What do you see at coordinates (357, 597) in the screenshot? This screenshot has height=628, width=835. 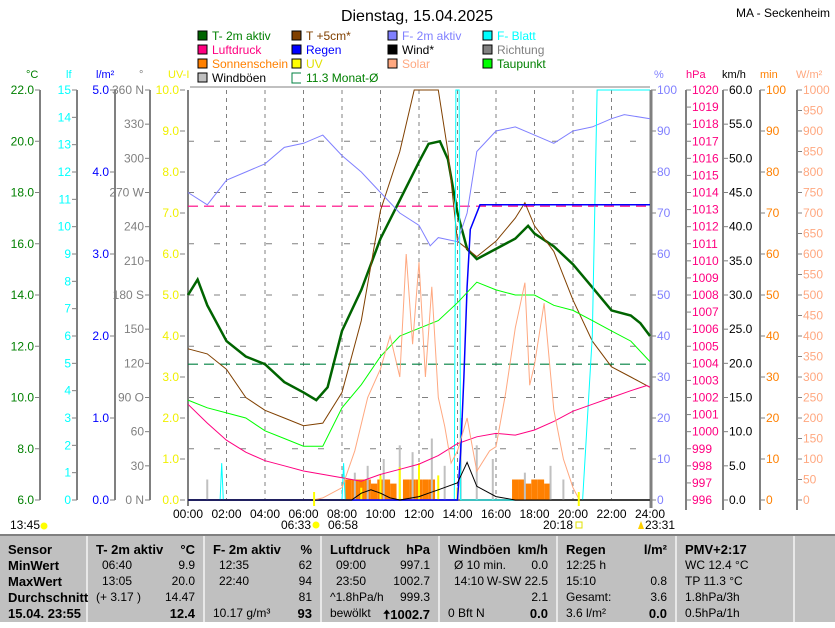 I see `table-cell: ^1.8hPa/h` at bounding box center [357, 597].